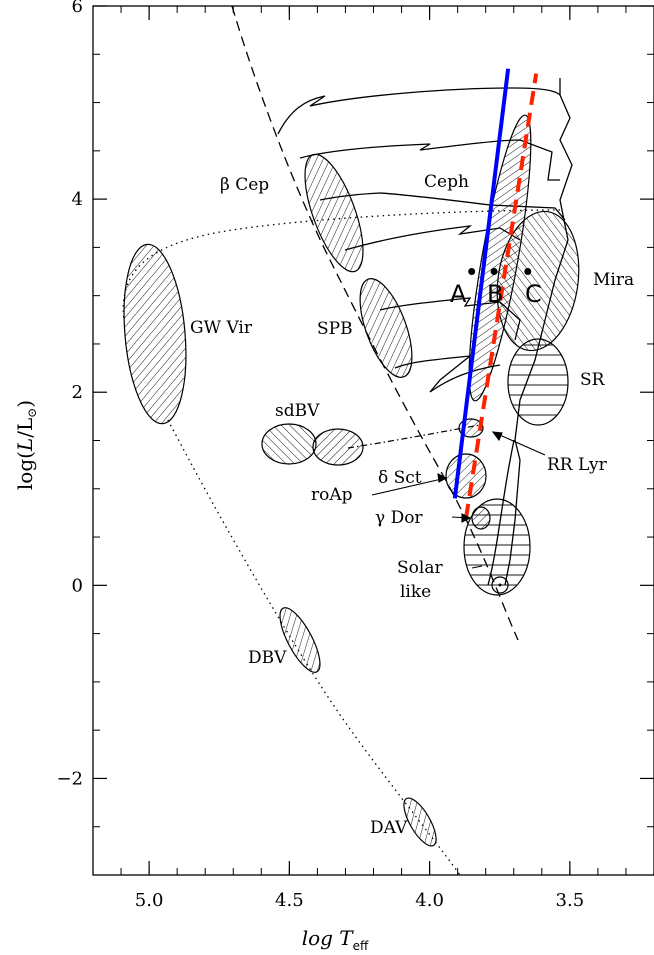 The image size is (654, 955). What do you see at coordinates (335, 938) in the screenshot?
I see `x-axis-title: log Teff` at bounding box center [335, 938].